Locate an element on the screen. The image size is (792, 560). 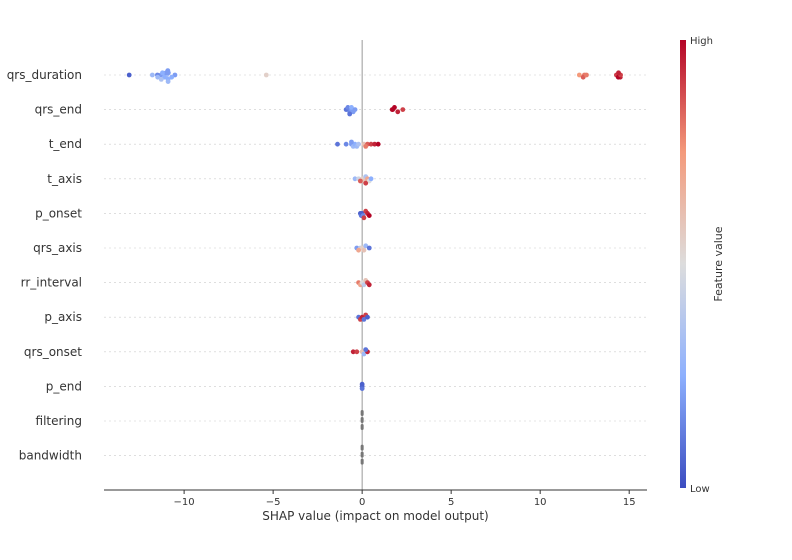
x-axis-ticks: −10 −5 0 5 10 15 is located at coordinates (405, 499).